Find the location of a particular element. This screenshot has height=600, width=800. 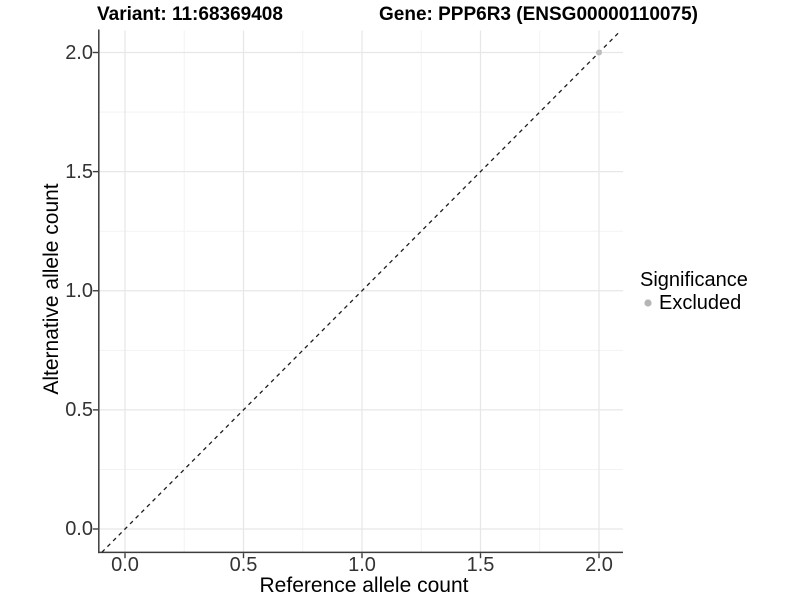

legend: Significance Excluded is located at coordinates (694, 291).